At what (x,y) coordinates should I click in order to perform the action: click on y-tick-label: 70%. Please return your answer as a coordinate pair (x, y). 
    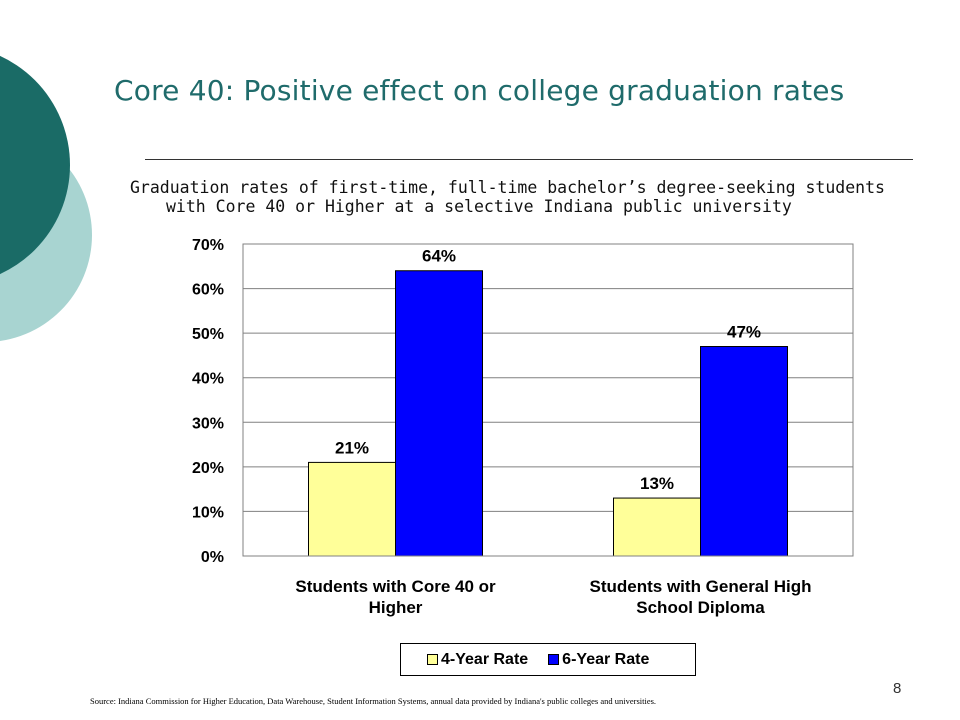
    Looking at the image, I should click on (208, 245).